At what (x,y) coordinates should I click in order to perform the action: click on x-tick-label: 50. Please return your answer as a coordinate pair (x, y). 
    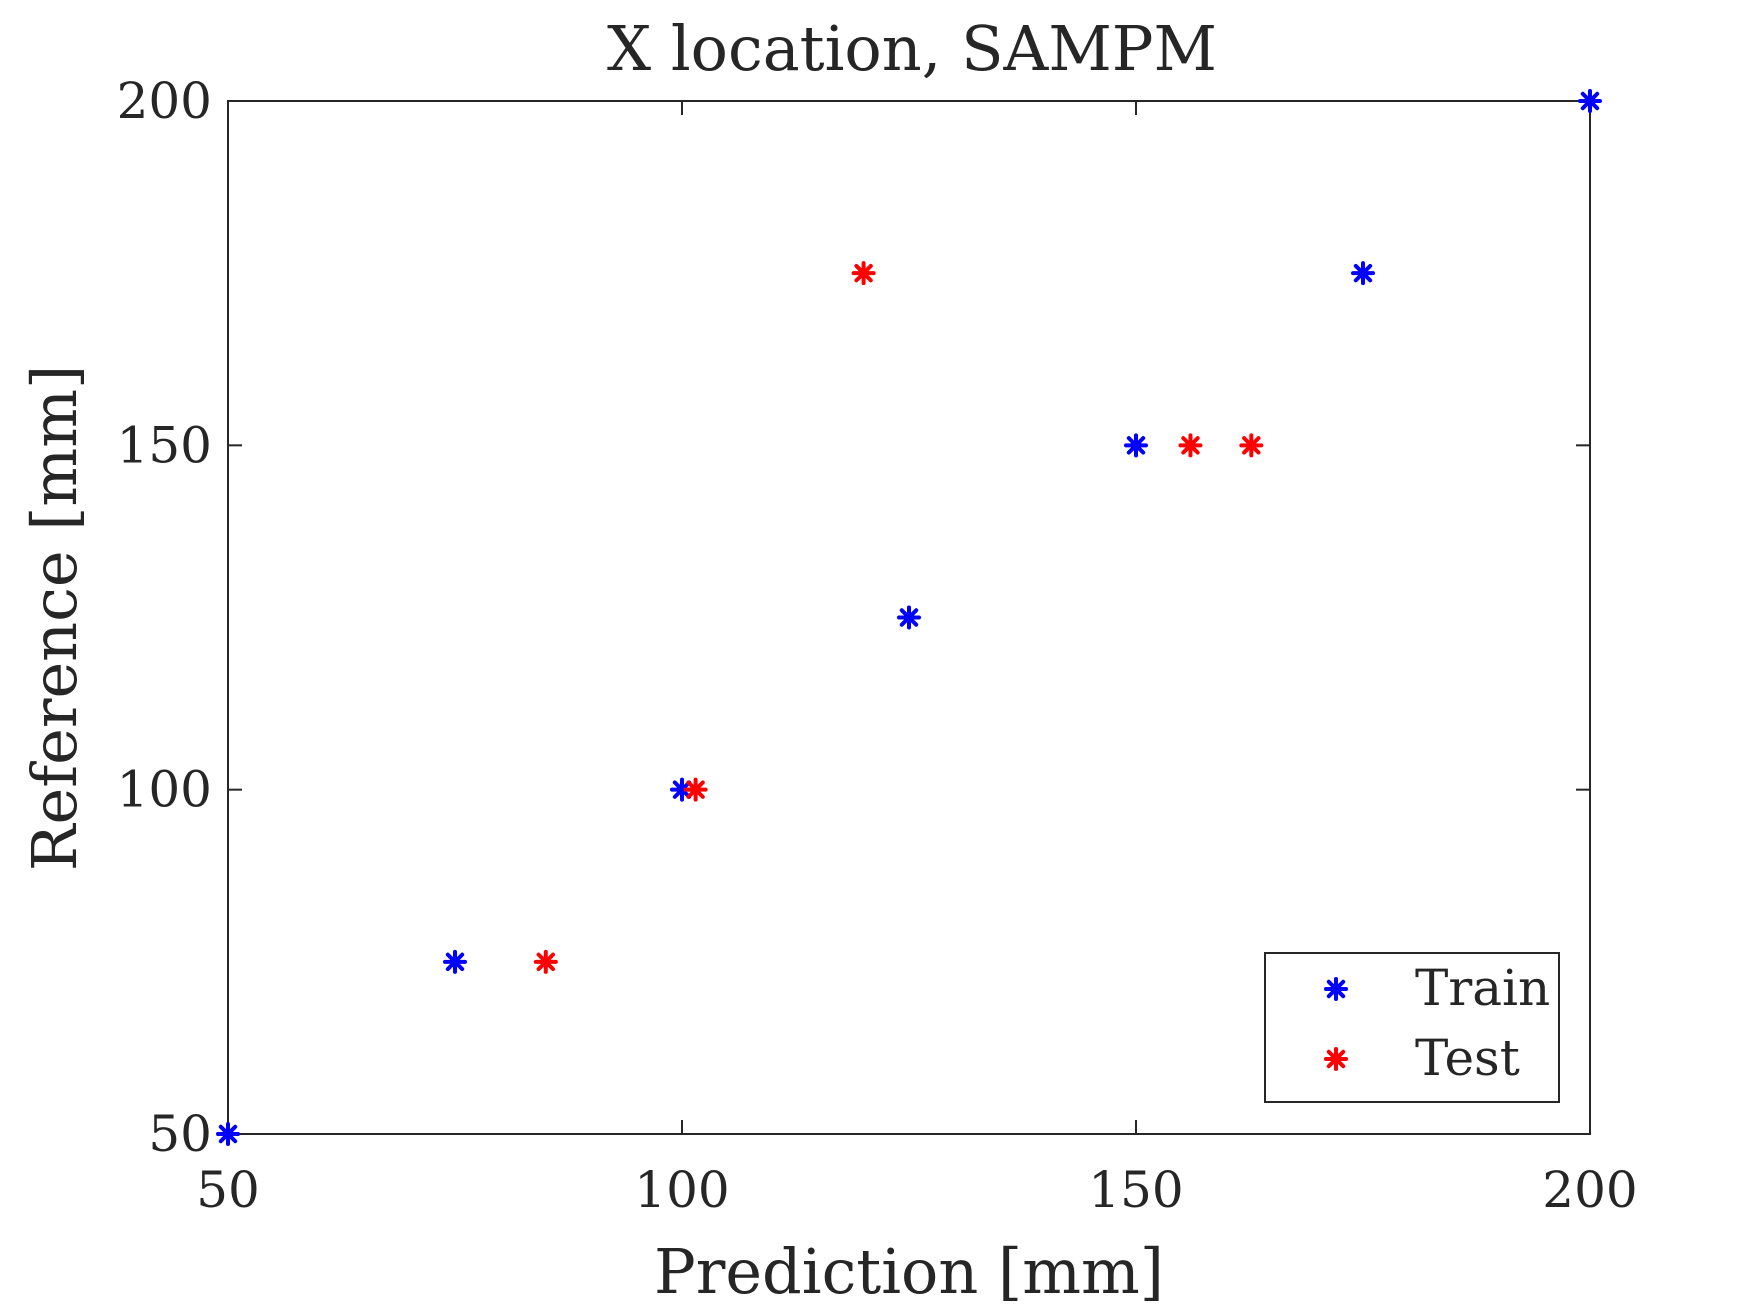
    Looking at the image, I should click on (228, 1190).